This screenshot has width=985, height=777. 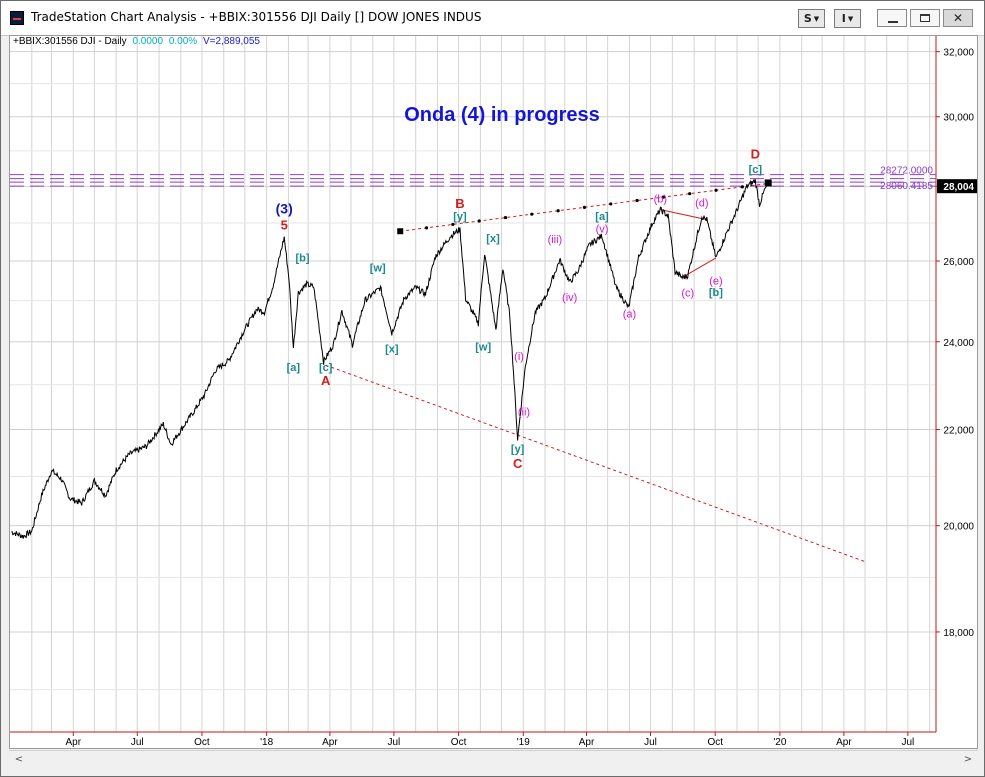 I want to click on last-price-box, so click(x=957, y=186).